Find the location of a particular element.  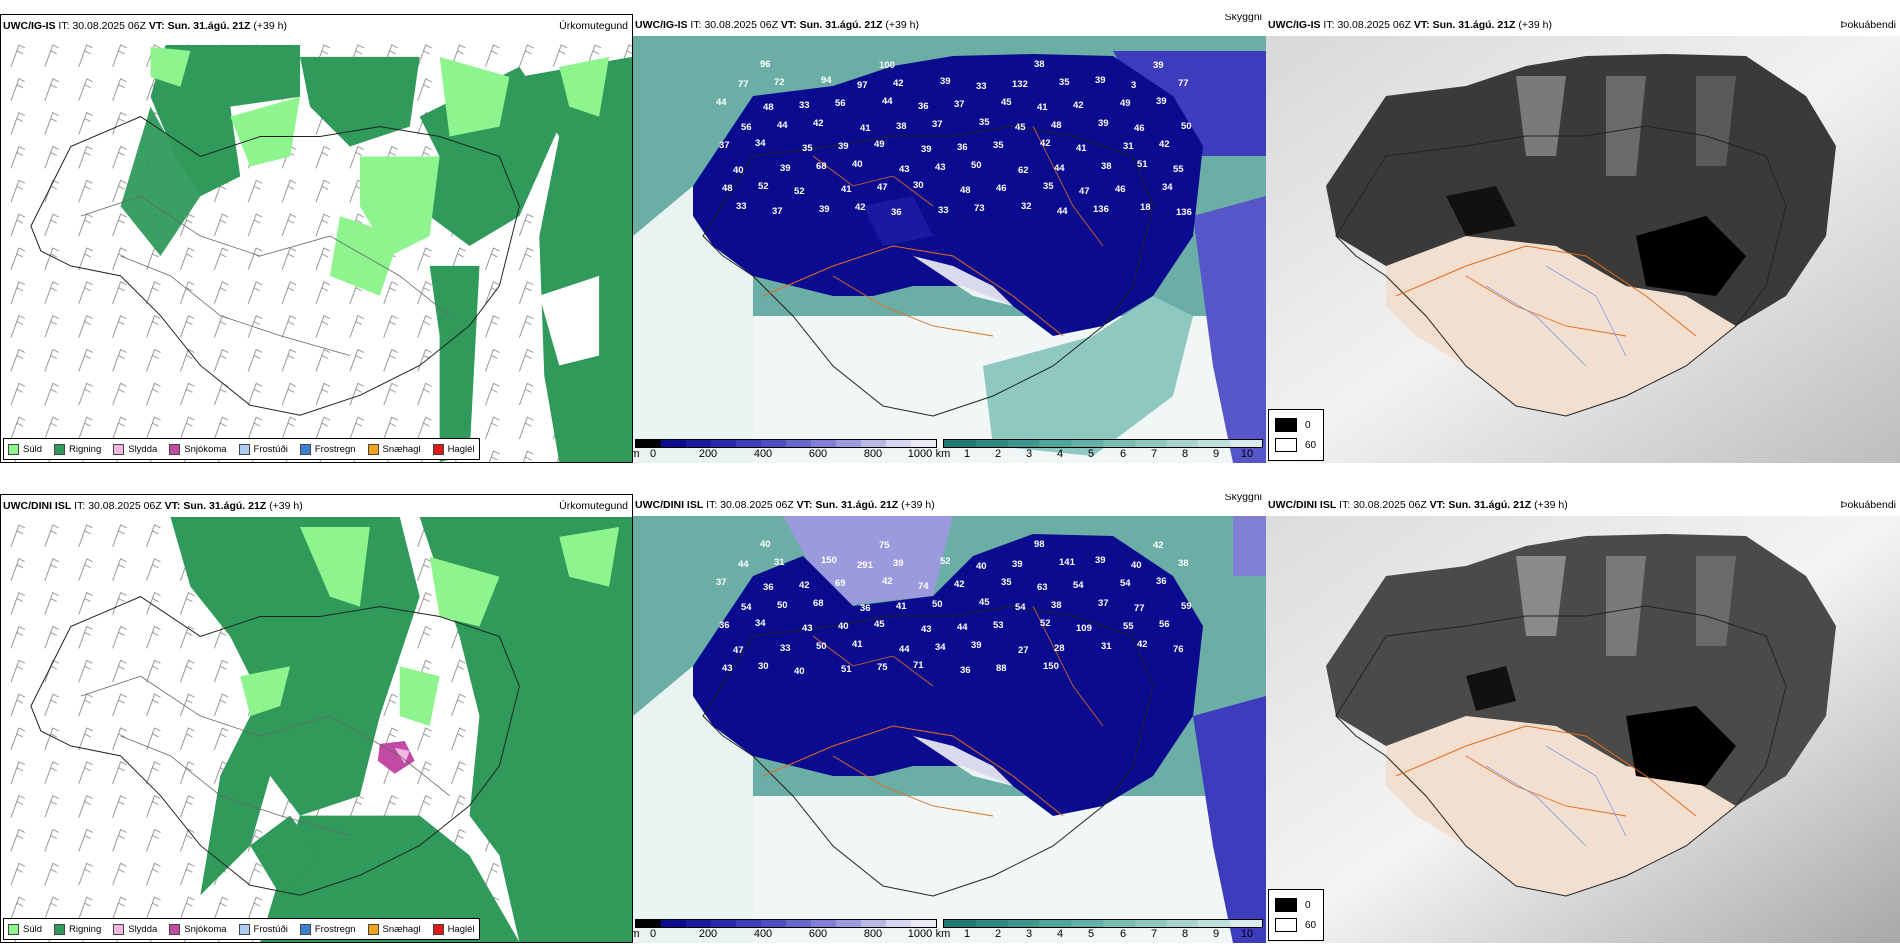

cloudbase-value-label: 30 is located at coordinates (763, 666).